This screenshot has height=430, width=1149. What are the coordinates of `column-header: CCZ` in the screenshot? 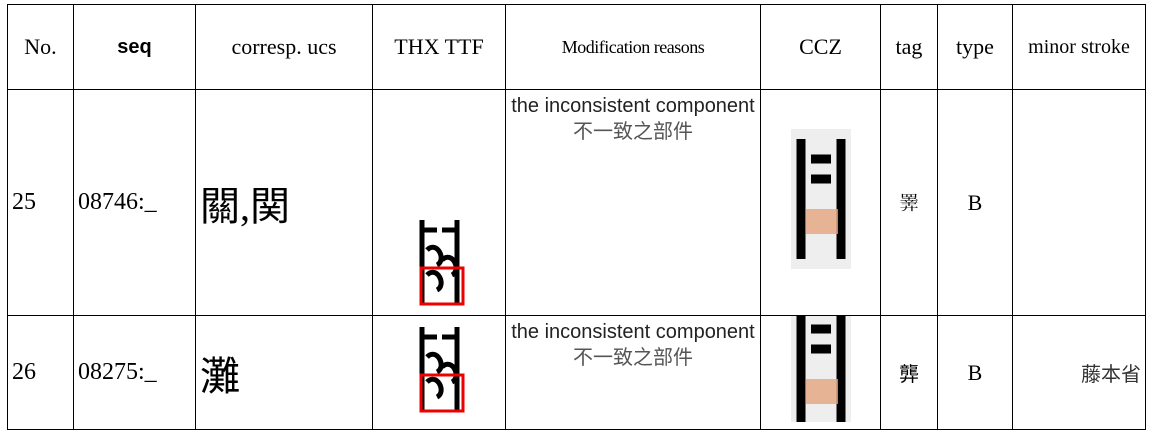 It's located at (820, 47).